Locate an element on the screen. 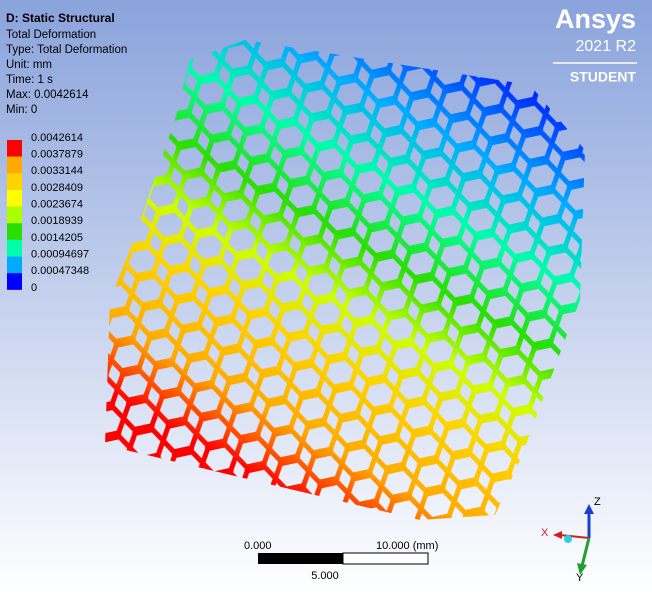  analysis-info: Total Deformation Type is located at coordinates (66, 72).